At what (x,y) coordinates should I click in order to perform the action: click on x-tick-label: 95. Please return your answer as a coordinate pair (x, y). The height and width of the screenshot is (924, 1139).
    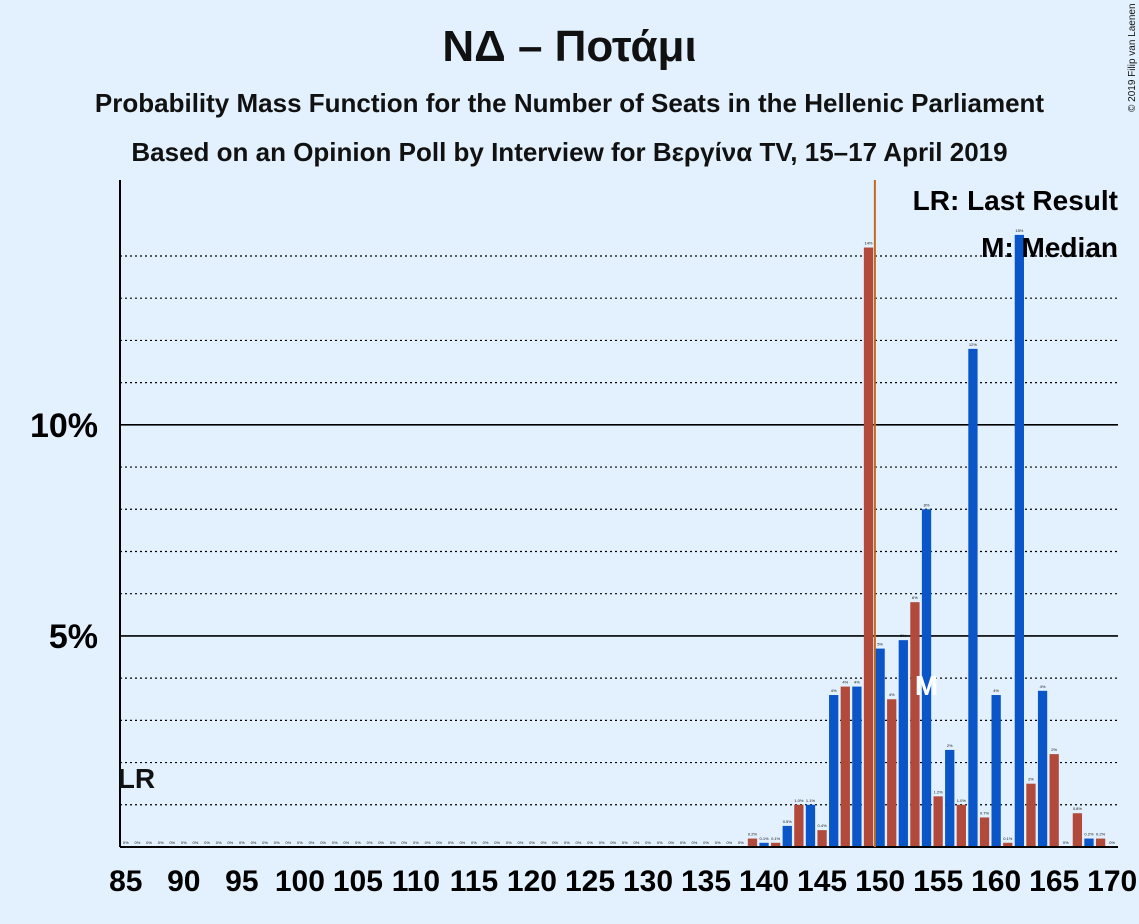
    Looking at the image, I should click on (241, 881).